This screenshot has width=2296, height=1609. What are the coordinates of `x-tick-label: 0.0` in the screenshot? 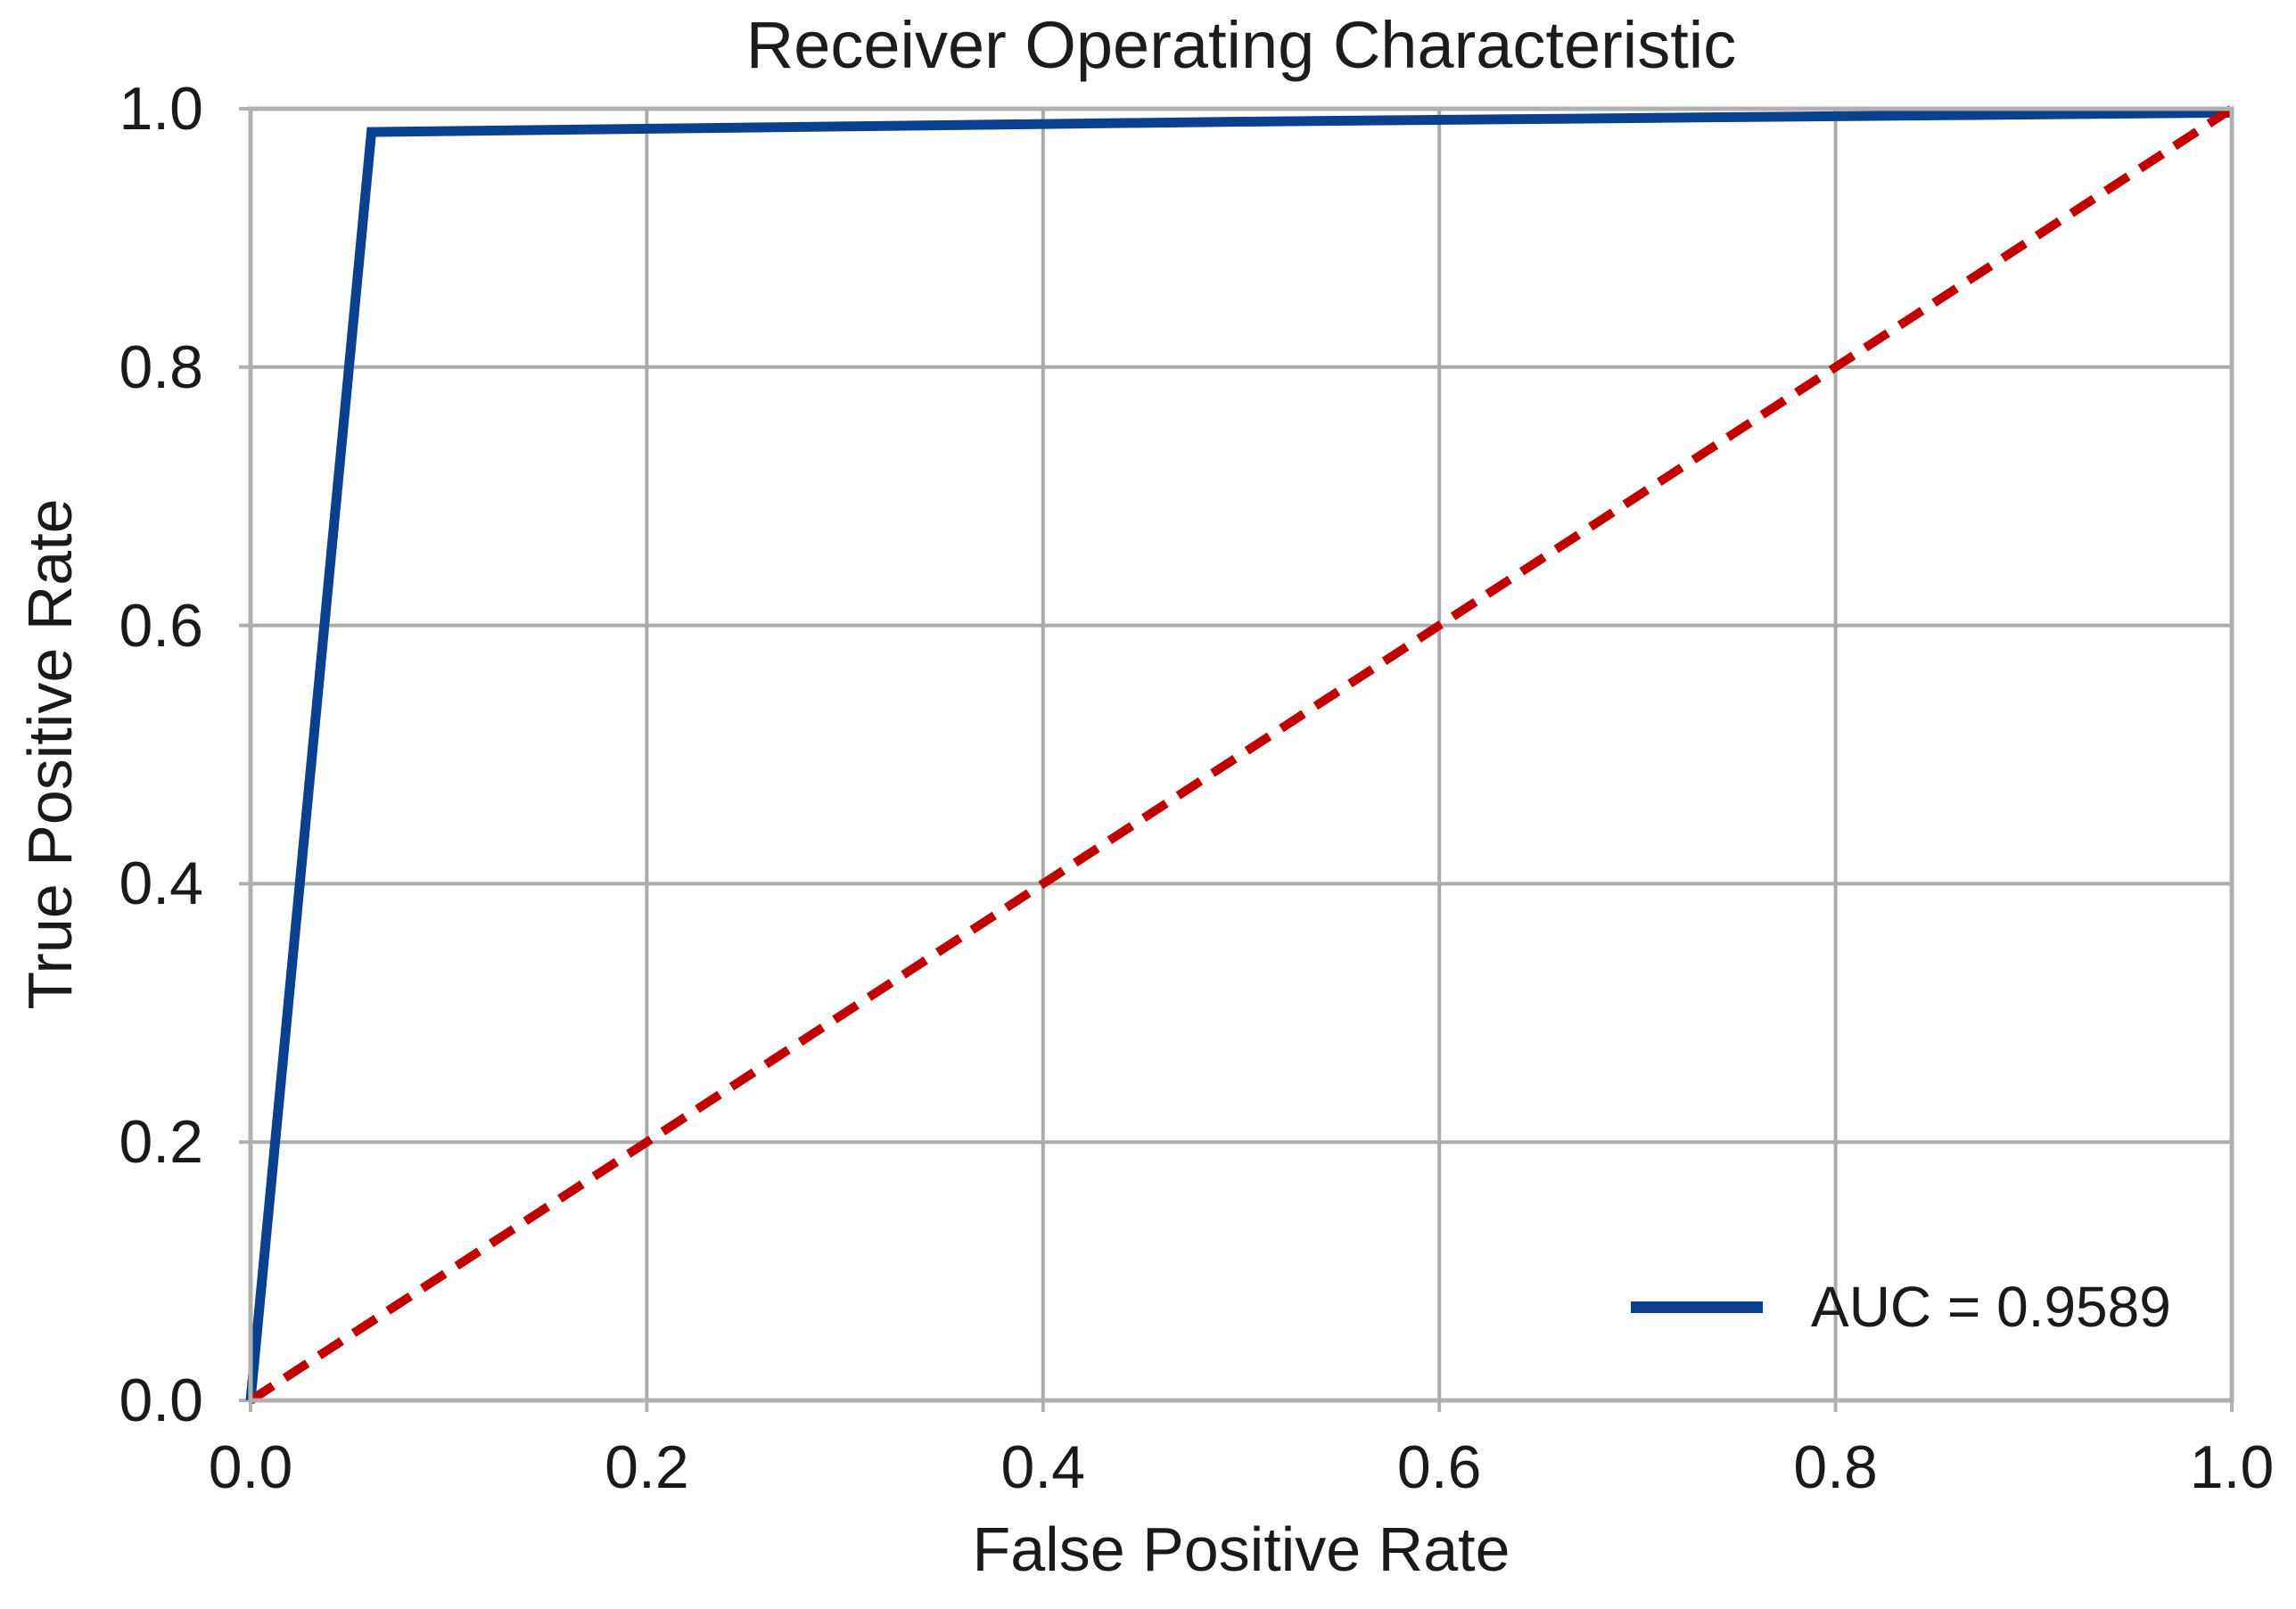 It's located at (250, 1467).